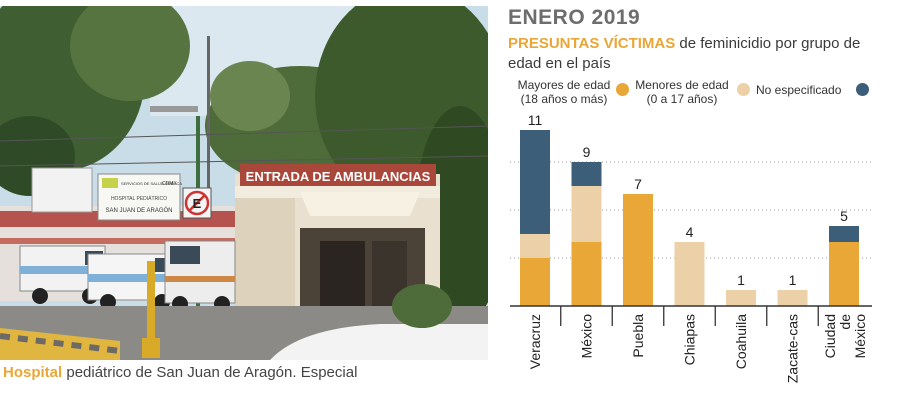 The image size is (900, 402). Describe the element at coordinates (845, 322) in the screenshot. I see `category-label-line: de` at that location.